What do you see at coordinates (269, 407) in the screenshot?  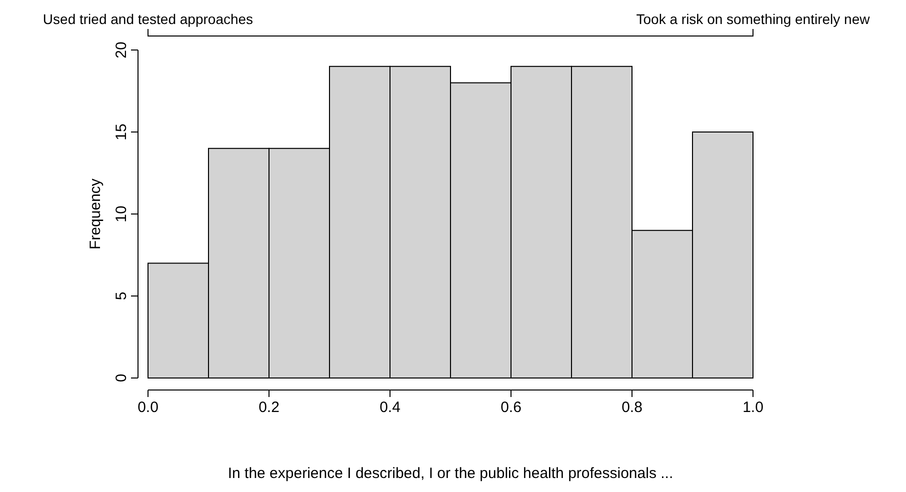 I see `x-tick-label: 0.2` at bounding box center [269, 407].